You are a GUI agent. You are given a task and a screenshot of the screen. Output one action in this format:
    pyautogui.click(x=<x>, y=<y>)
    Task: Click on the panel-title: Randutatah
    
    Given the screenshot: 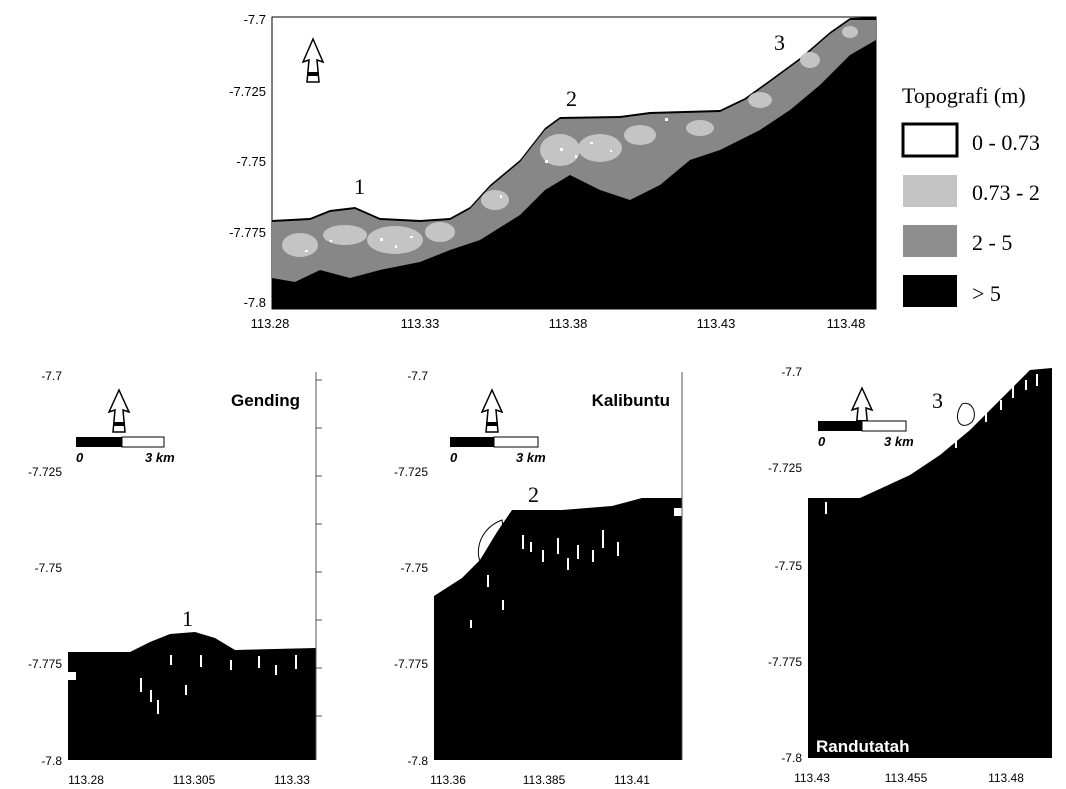 What is the action you would take?
    pyautogui.click(x=863, y=746)
    